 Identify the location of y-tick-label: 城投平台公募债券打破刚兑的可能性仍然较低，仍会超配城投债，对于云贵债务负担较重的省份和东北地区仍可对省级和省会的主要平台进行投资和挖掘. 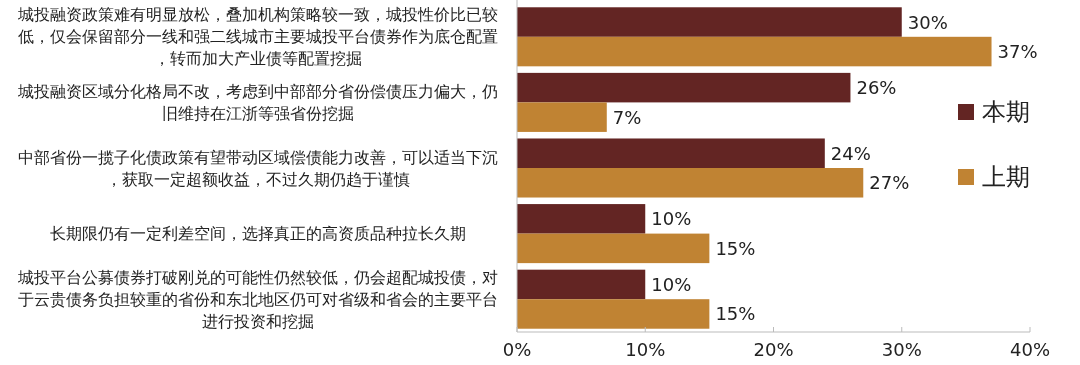
(257, 299).